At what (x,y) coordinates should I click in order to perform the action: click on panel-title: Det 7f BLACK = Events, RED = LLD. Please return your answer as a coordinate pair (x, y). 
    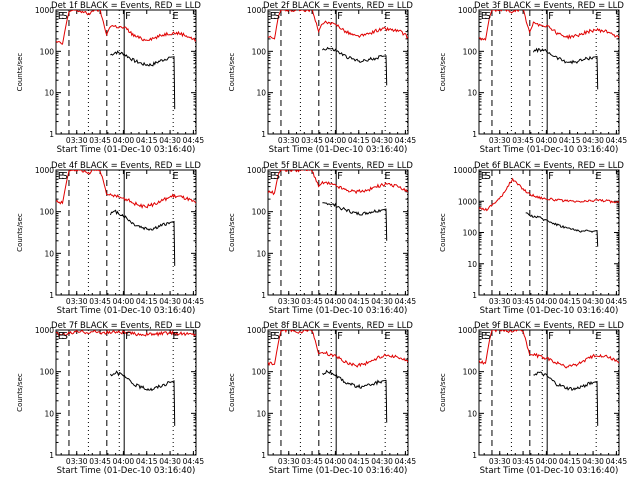
    Looking at the image, I should click on (126, 326).